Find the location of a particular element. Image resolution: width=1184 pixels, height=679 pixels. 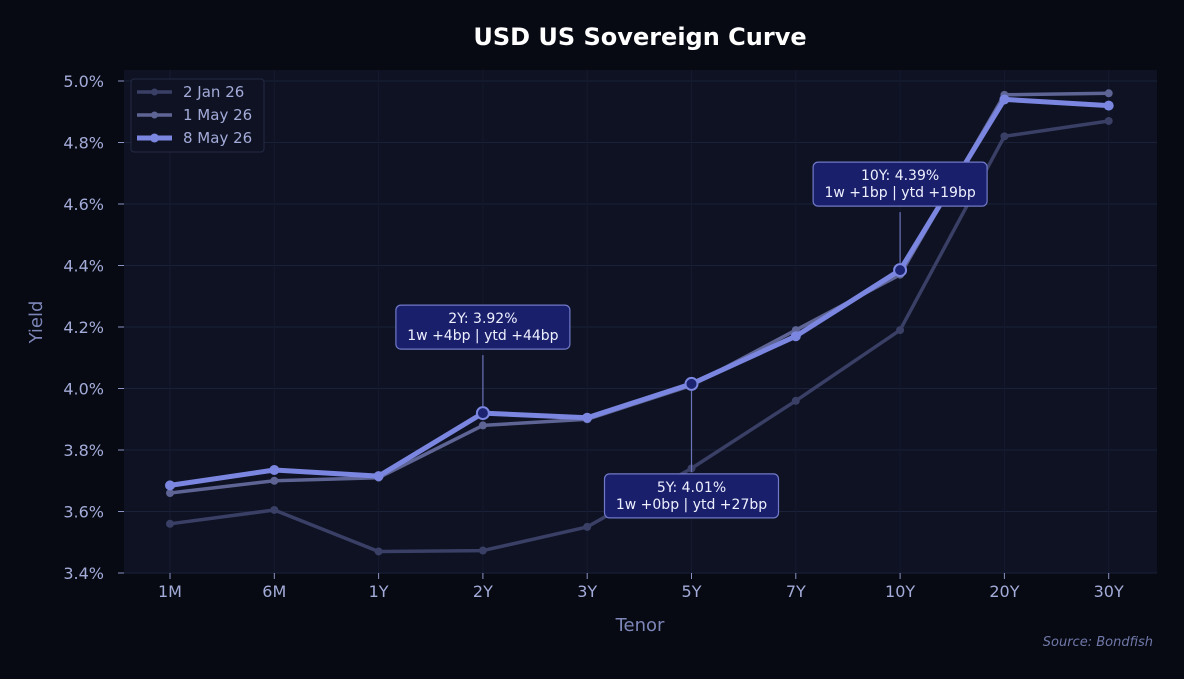

y-tick-label: 4.6% is located at coordinates (83, 204).